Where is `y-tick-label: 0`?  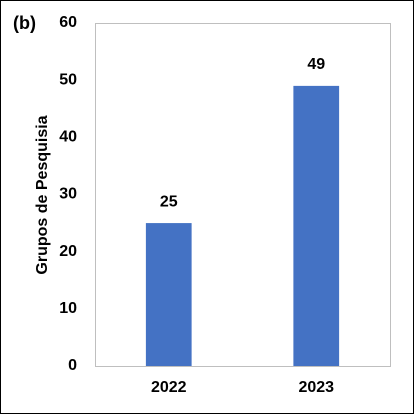
y-tick-label: 0 is located at coordinates (72, 365).